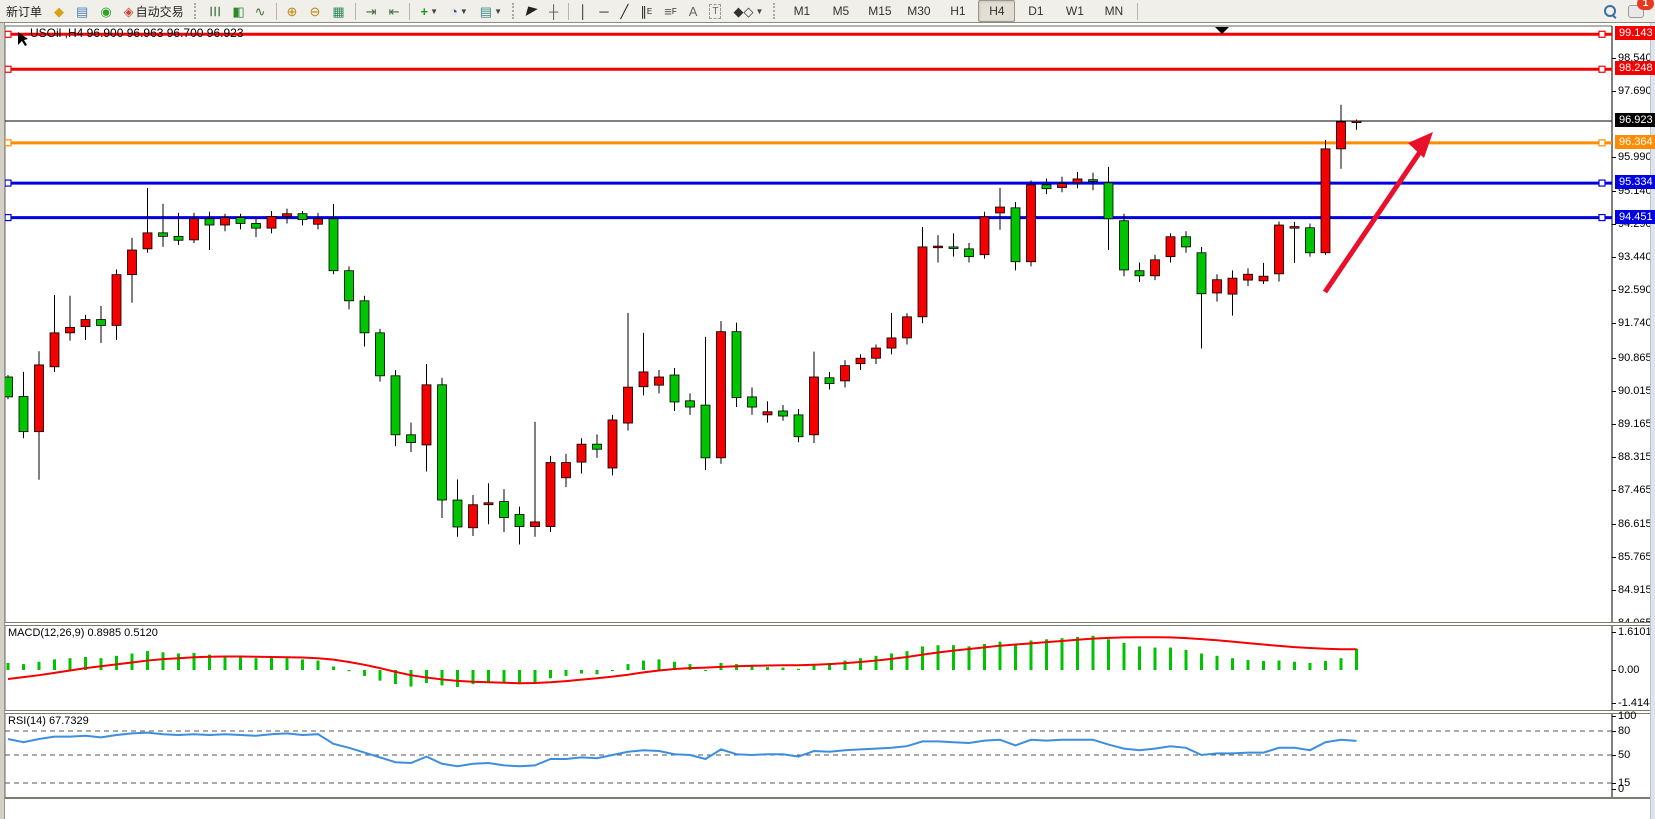 This screenshot has height=819, width=1655. What do you see at coordinates (997, 11) in the screenshot?
I see `timeframe-button-H4: H4` at bounding box center [997, 11].